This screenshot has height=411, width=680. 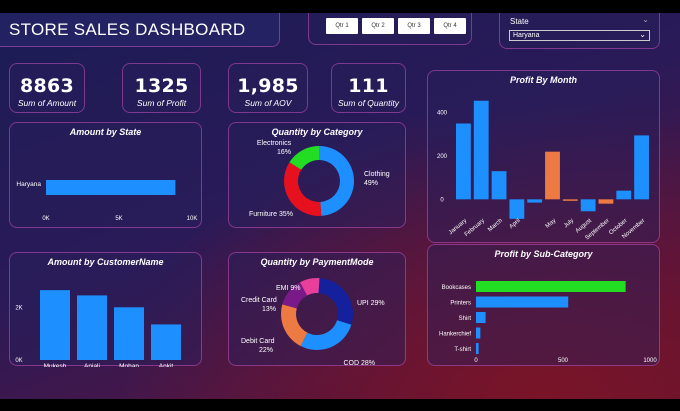 What do you see at coordinates (515, 224) in the screenshot?
I see `x-tick-label: April` at bounding box center [515, 224].